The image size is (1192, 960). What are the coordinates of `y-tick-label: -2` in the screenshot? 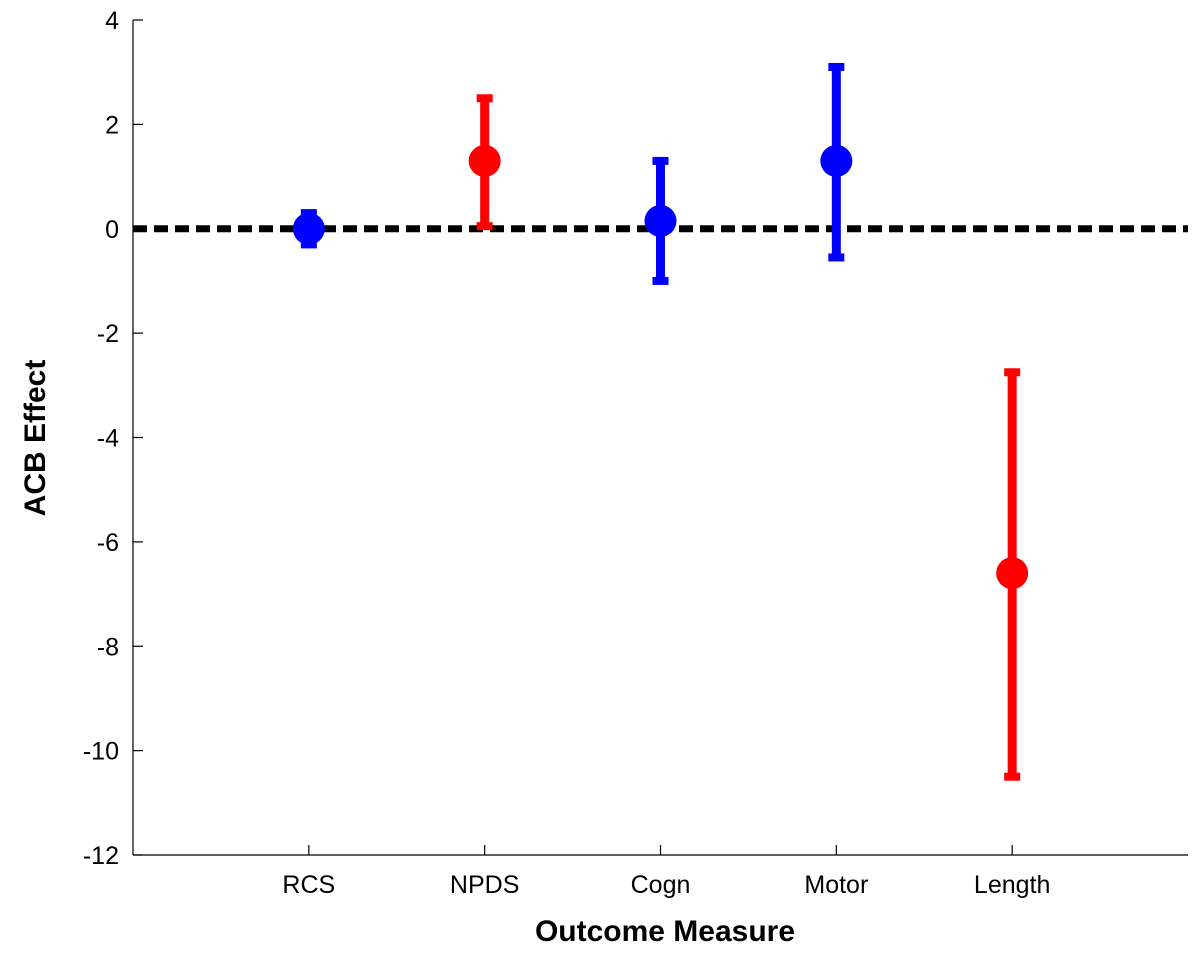 It's located at (108, 334).